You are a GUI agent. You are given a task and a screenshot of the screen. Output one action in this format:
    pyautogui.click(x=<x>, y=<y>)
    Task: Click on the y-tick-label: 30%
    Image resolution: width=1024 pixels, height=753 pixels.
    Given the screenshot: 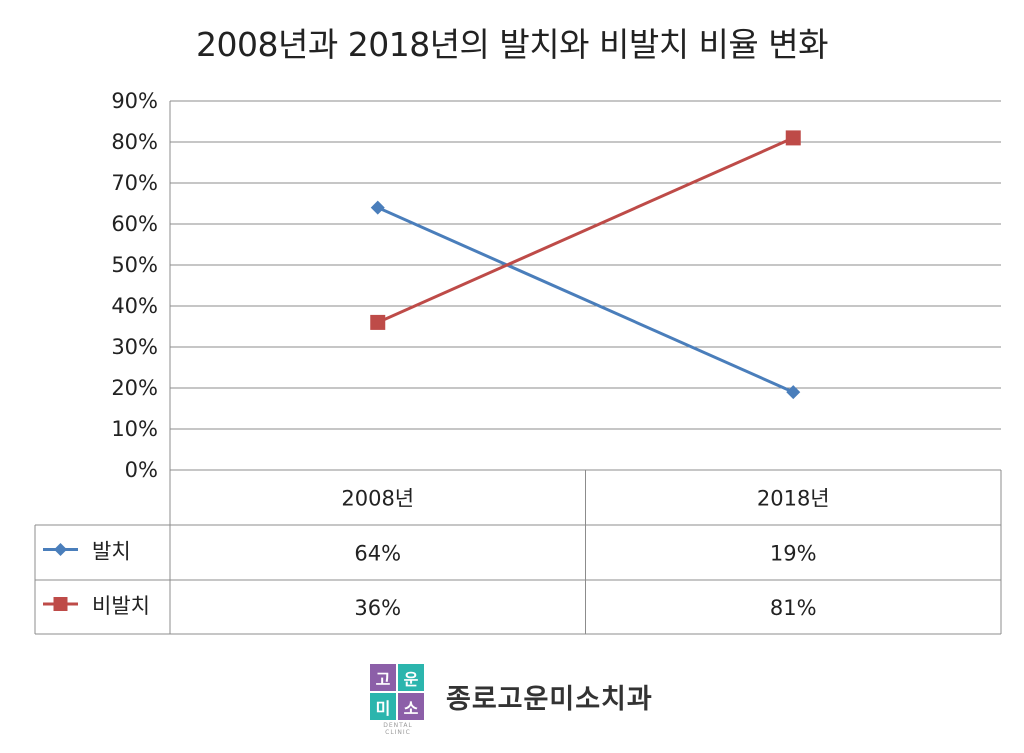 What is the action you would take?
    pyautogui.click(x=134, y=347)
    